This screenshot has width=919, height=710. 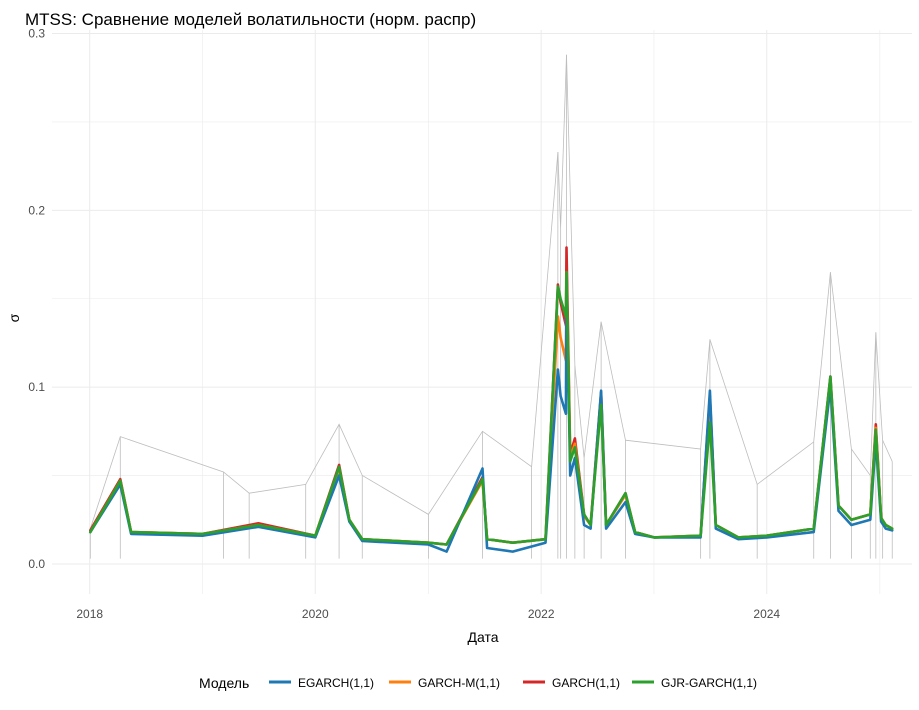 What do you see at coordinates (428, 614) in the screenshot?
I see `x-axis-ticks: 2018 2020 2022 2024` at bounding box center [428, 614].